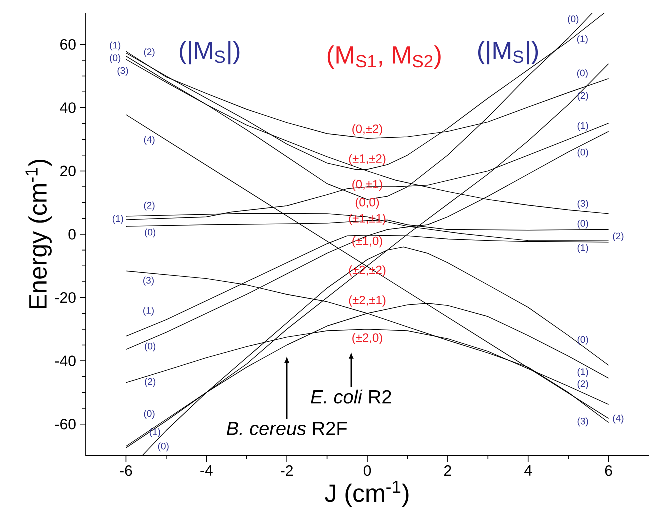  What do you see at coordinates (608, 471) in the screenshot?
I see `x-tick-label: 6` at bounding box center [608, 471].